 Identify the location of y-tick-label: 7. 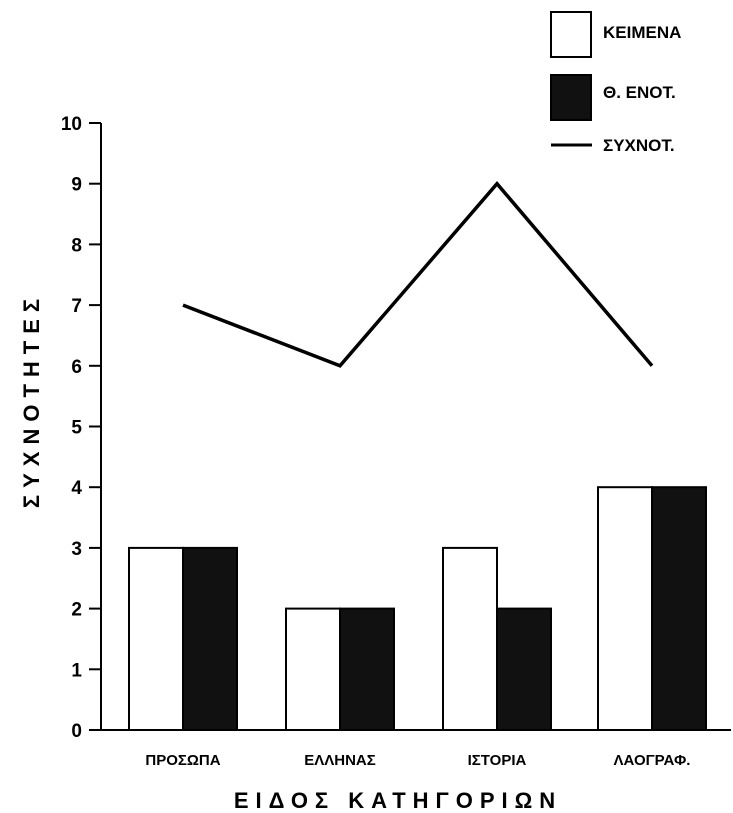
(76, 306).